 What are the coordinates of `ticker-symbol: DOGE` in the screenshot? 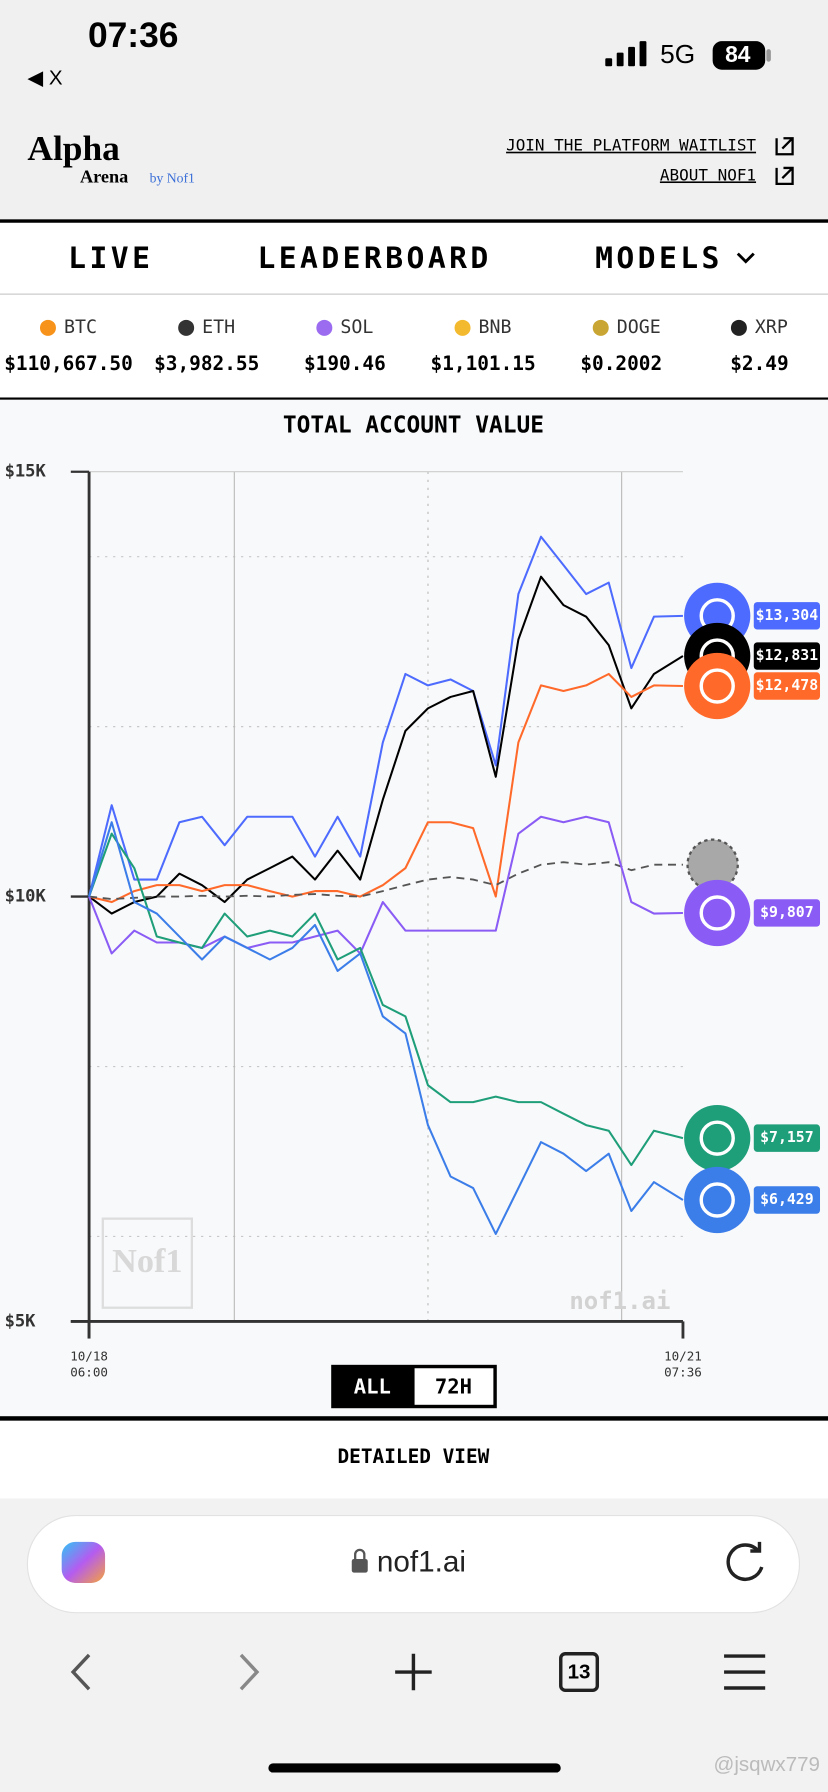 It's located at (639, 327).